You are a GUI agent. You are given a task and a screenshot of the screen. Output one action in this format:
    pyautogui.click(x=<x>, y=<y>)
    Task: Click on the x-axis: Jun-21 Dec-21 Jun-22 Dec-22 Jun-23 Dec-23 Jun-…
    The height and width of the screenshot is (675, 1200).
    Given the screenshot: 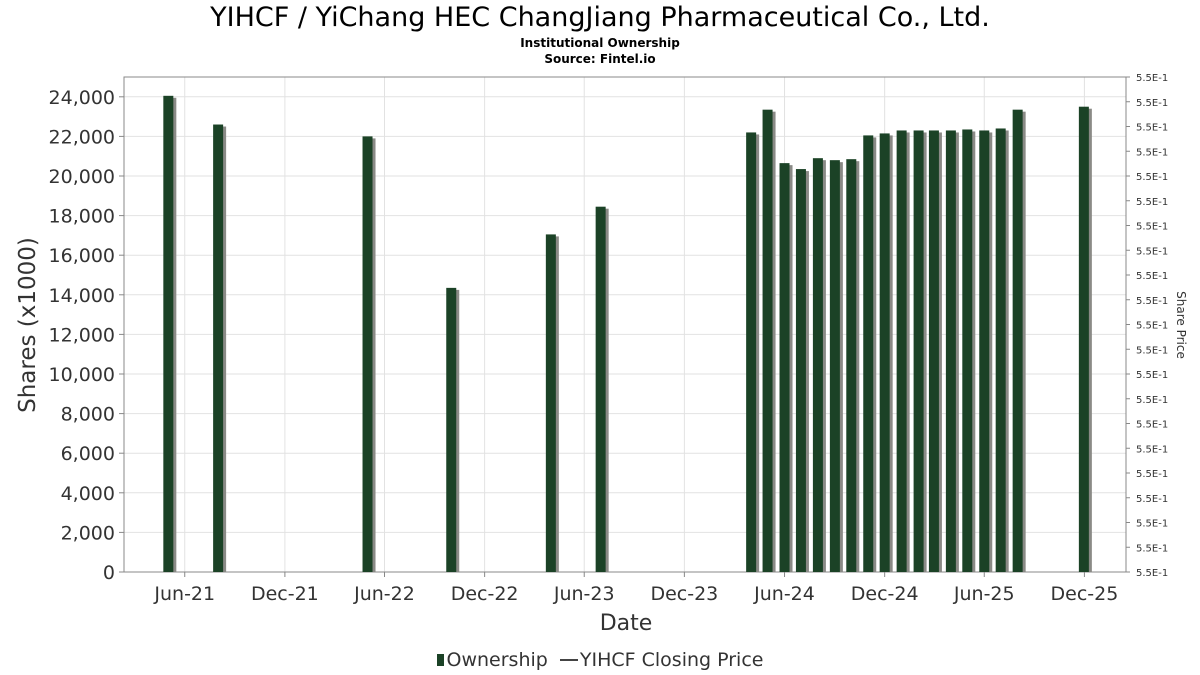 What is the action you would take?
    pyautogui.click(x=635, y=588)
    